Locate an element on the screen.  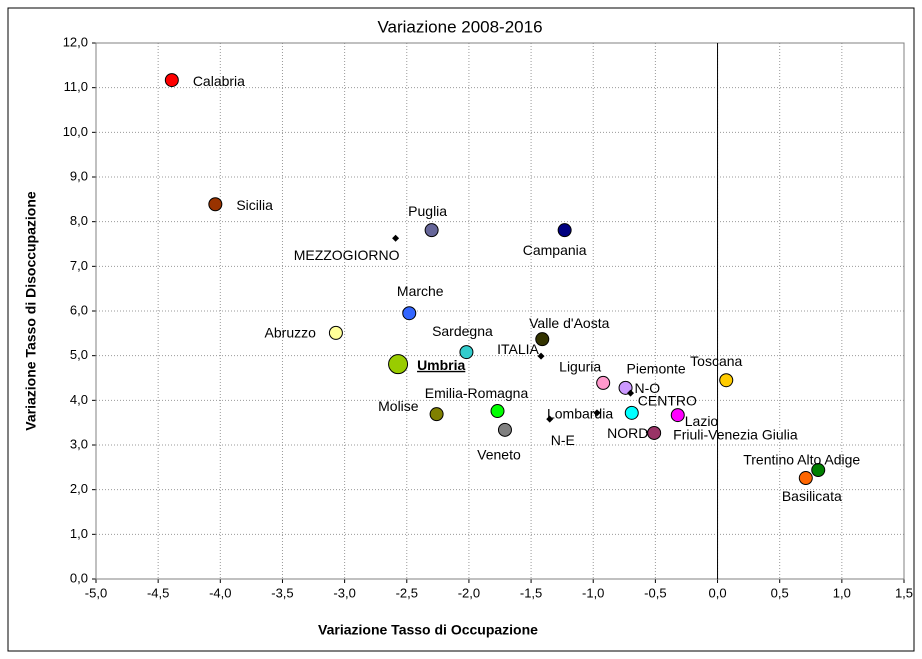
x-tick-label: 1,0 is located at coordinates (842, 592).